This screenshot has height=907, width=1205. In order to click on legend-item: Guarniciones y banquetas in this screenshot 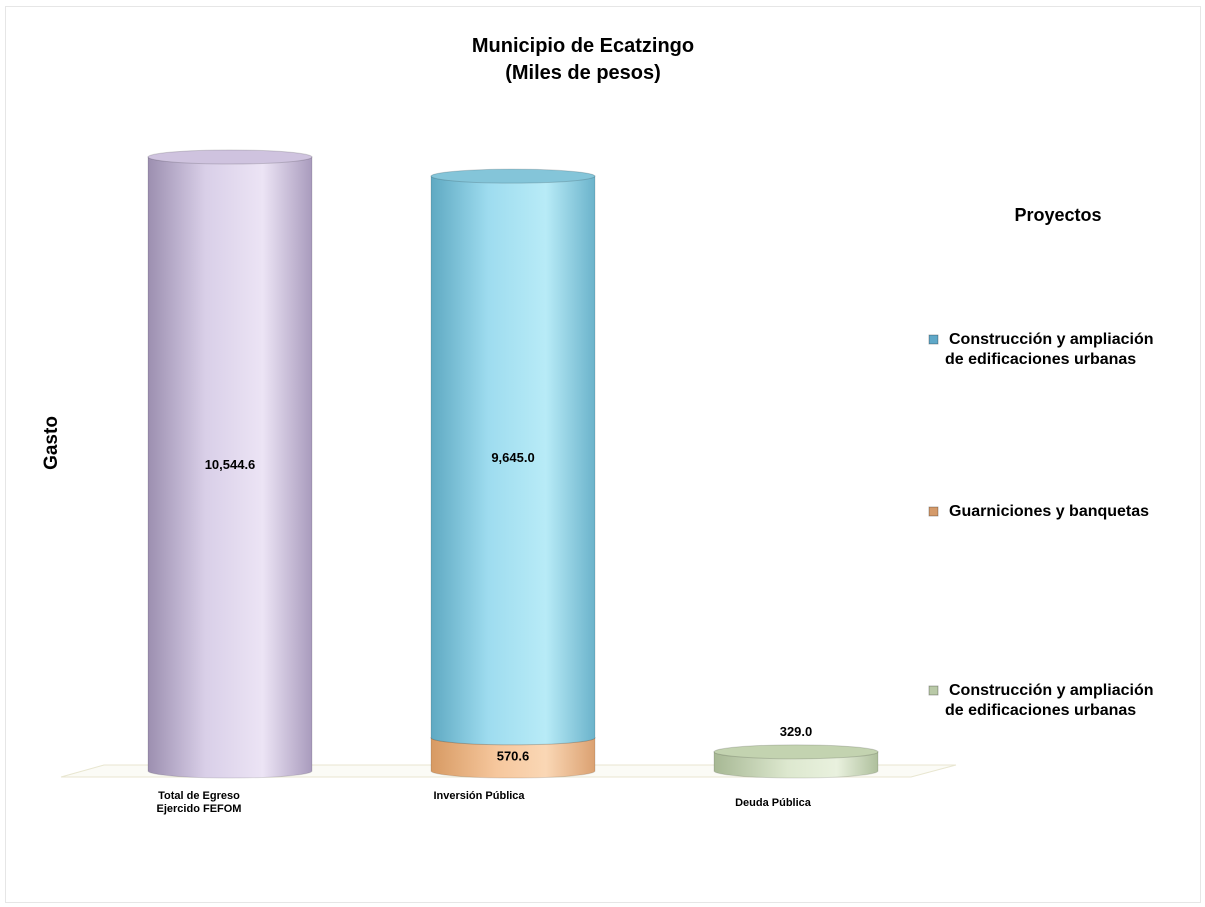, I will do `click(1038, 511)`.